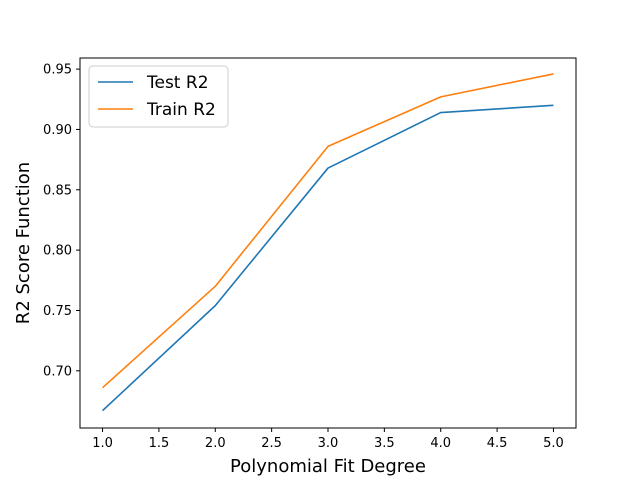 The image size is (640, 480). I want to click on x-tick-label: 4.0, so click(440, 443).